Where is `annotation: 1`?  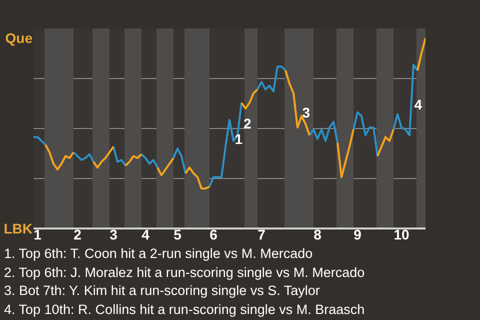 annotation: 1 is located at coordinates (238, 138).